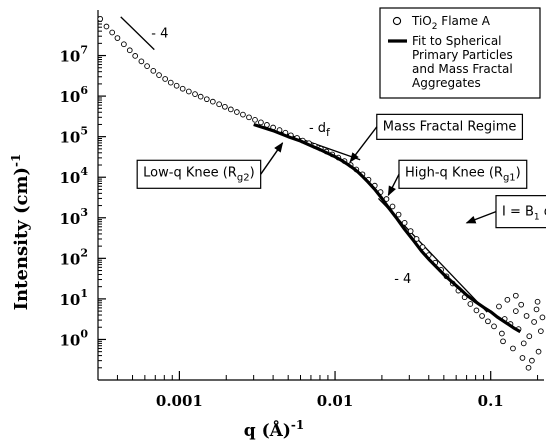 The height and width of the screenshot is (441, 546). Describe the element at coordinates (297, 425) in the screenshot. I see `x-axis-label-exp: -1` at that location.